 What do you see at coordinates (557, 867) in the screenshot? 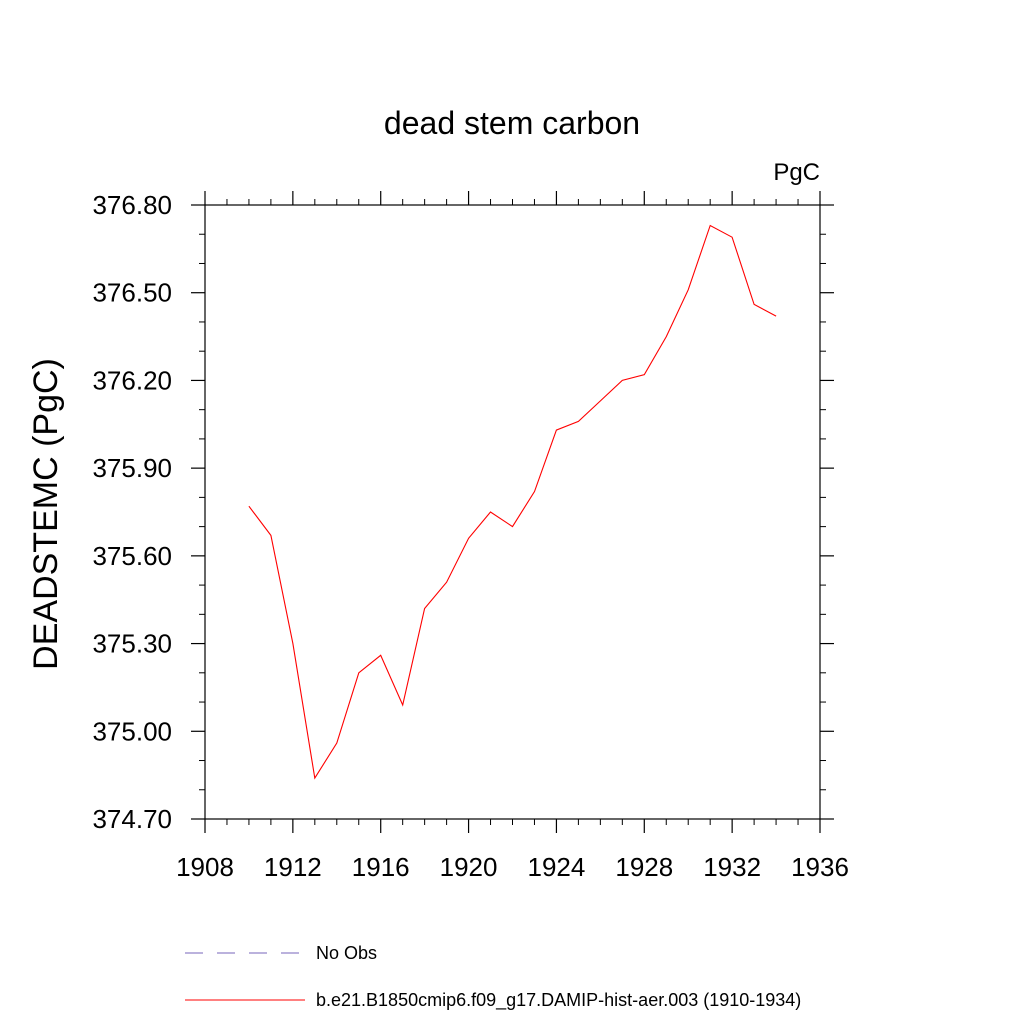
I see `x-tick-label: 1924` at bounding box center [557, 867].